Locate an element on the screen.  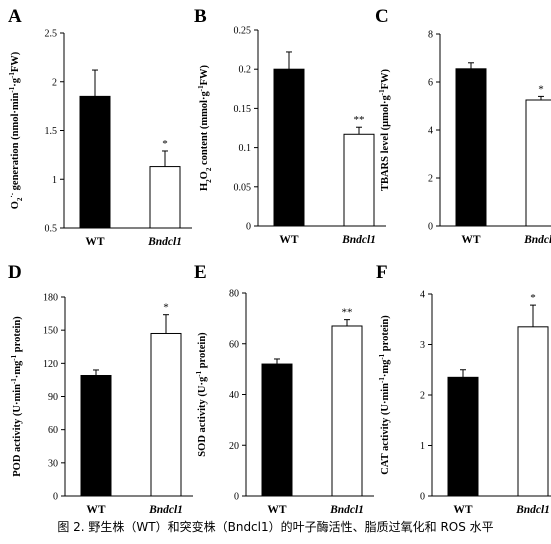
y-tick-label: 2.5 is located at coordinates (51, 34).